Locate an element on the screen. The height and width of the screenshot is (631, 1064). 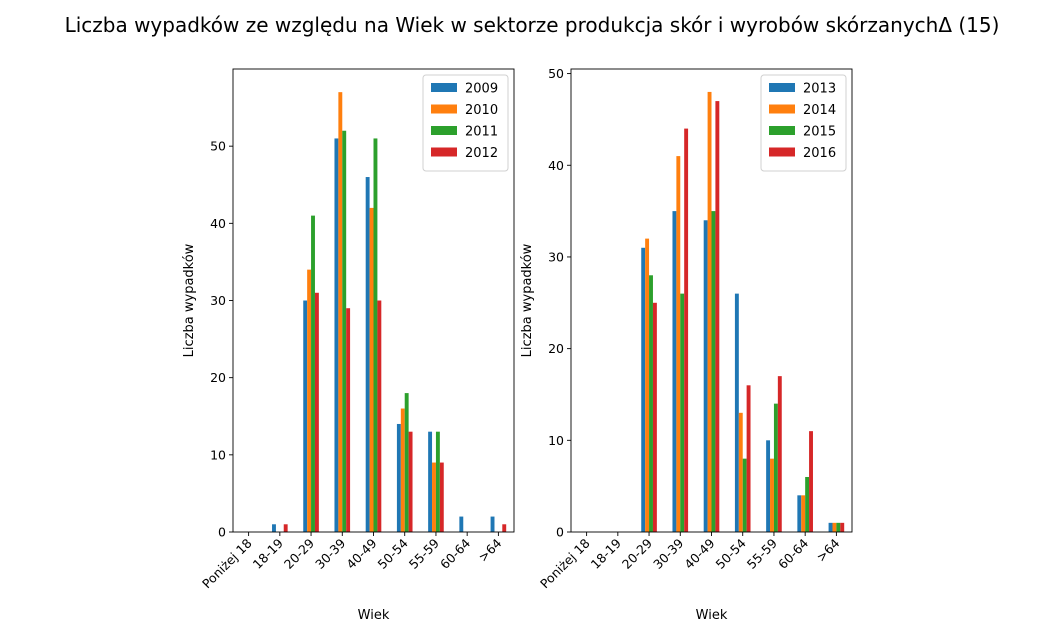
legend: 2013 2014 2015 2016 is located at coordinates (803, 123).